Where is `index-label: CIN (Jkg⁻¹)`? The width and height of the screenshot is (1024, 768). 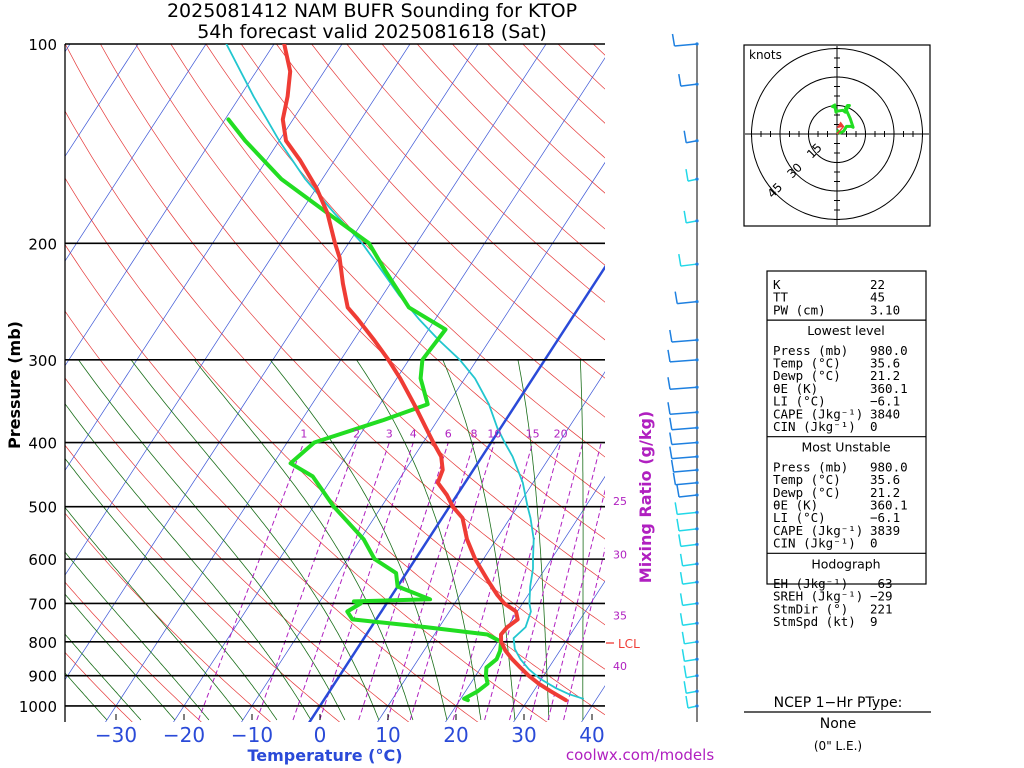 index-label: CIN (Jkg⁻¹) is located at coordinates (814, 426).